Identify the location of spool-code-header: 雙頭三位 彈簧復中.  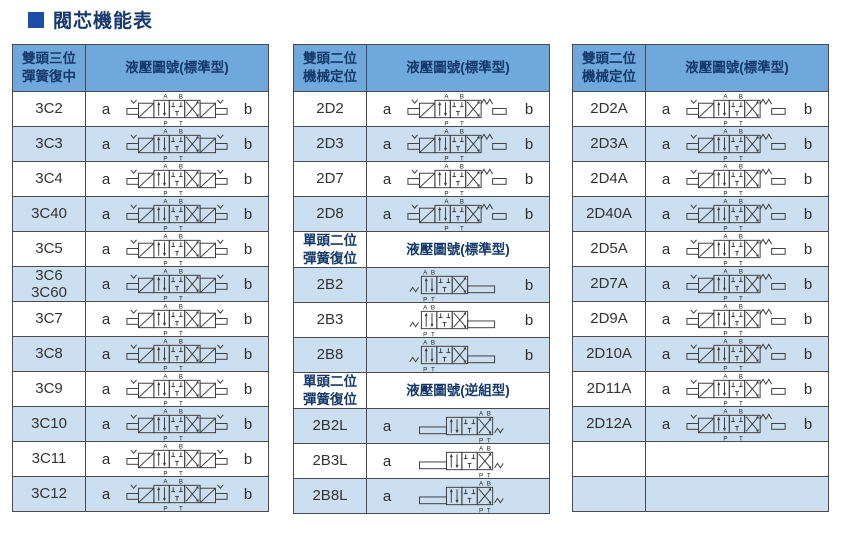
(49, 68).